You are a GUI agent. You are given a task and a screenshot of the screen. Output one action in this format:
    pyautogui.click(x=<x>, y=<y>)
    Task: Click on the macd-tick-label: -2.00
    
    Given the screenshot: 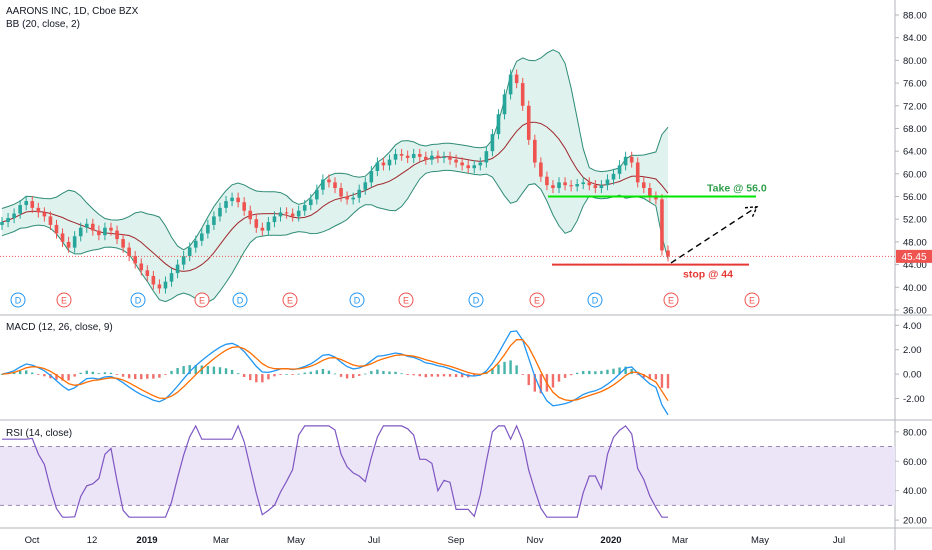 What is the action you would take?
    pyautogui.click(x=914, y=399)
    